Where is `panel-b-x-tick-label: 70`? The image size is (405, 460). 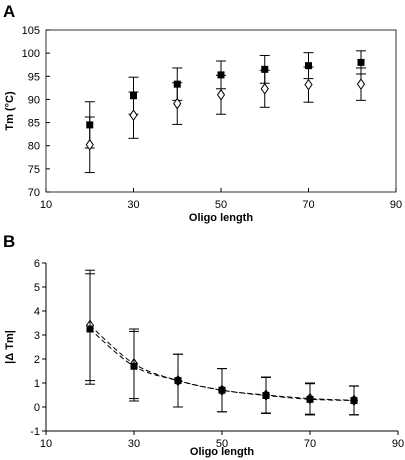 panel-b-x-tick-label: 70 is located at coordinates (310, 444).